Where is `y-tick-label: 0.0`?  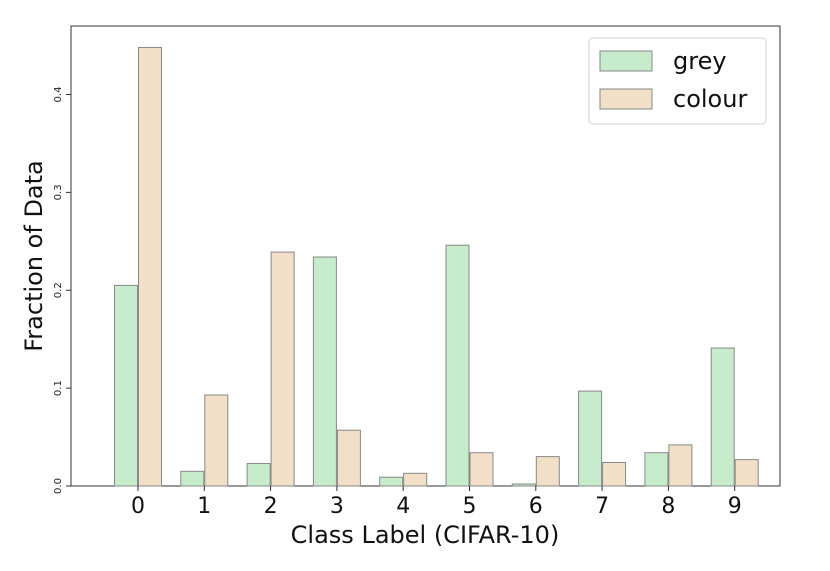
y-tick-label: 0.0 is located at coordinates (58, 486).